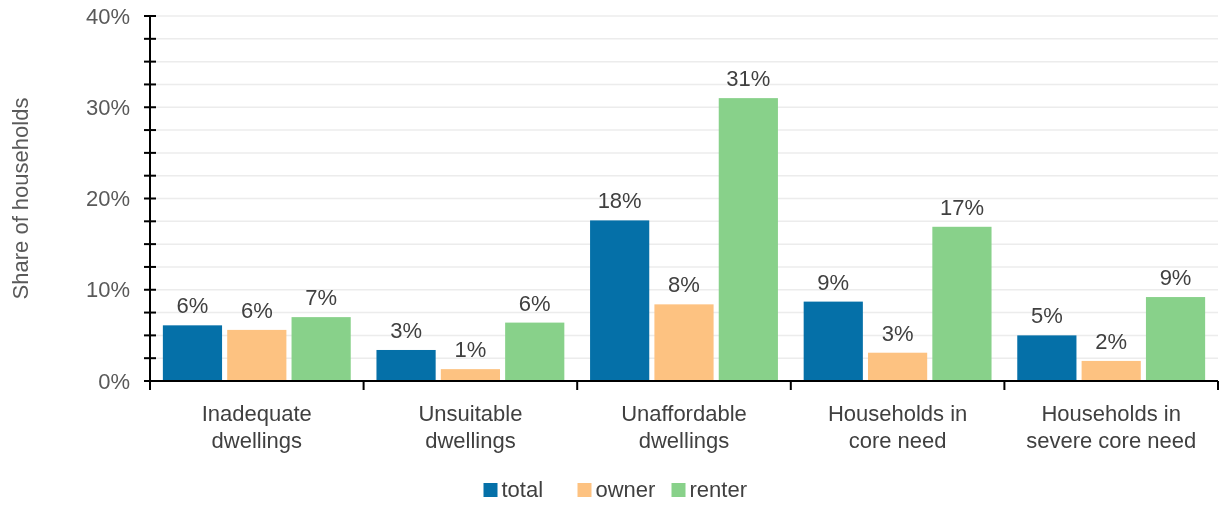 The height and width of the screenshot is (513, 1221). I want to click on legend-label: owner, so click(625, 489).